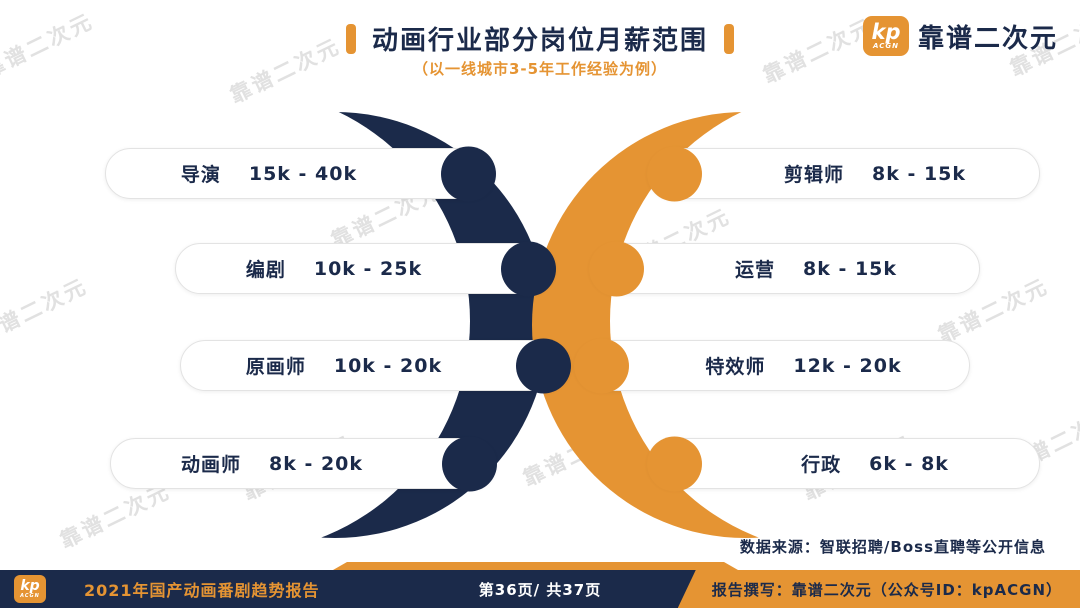  I want to click on footer-kp-logo-icon: kp ACGN, so click(30, 589).